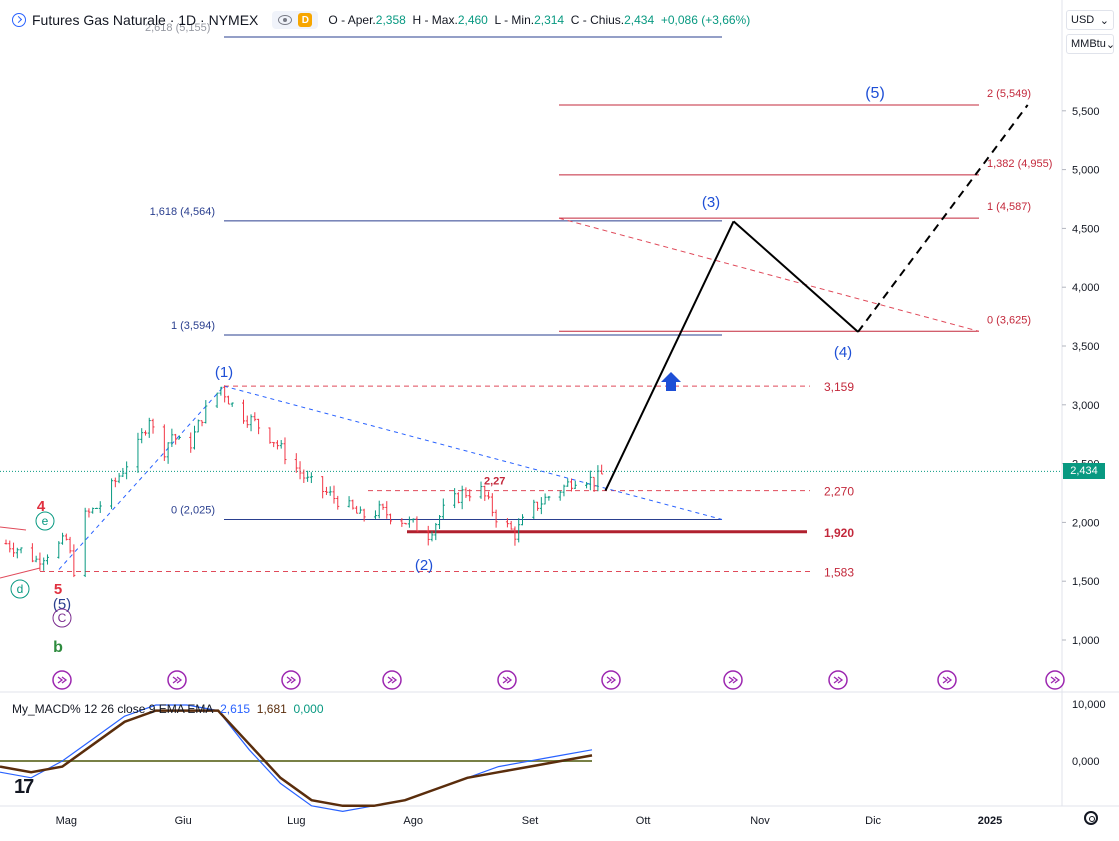 The height and width of the screenshot is (841, 1119). I want to click on fib-left-label: 1,618 (4,564), so click(182, 212).